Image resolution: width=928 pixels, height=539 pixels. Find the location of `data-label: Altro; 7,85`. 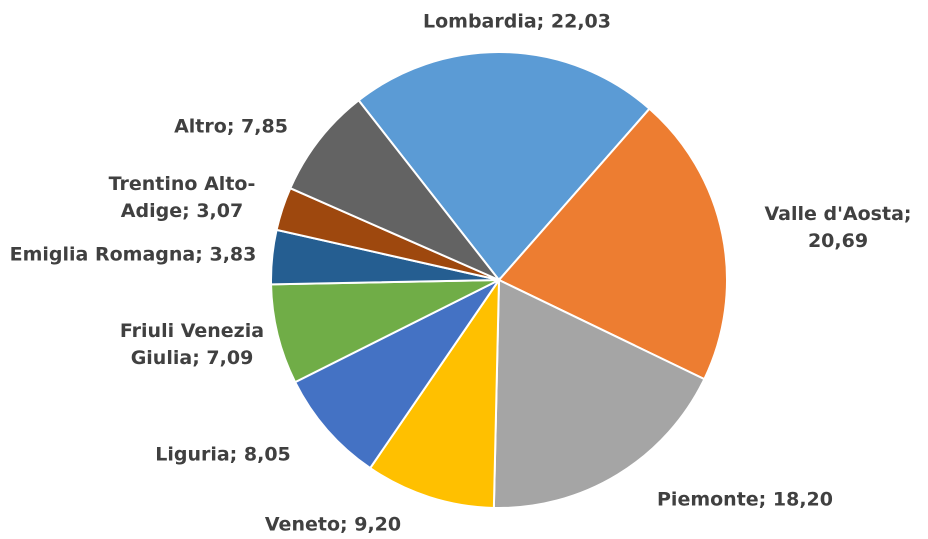

data-label: Altro; 7,85 is located at coordinates (231, 127).